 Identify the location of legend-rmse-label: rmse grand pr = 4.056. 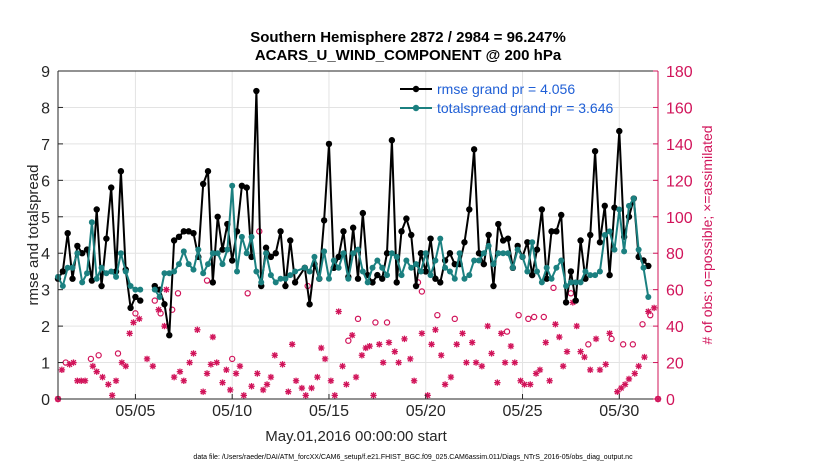
(506, 89).